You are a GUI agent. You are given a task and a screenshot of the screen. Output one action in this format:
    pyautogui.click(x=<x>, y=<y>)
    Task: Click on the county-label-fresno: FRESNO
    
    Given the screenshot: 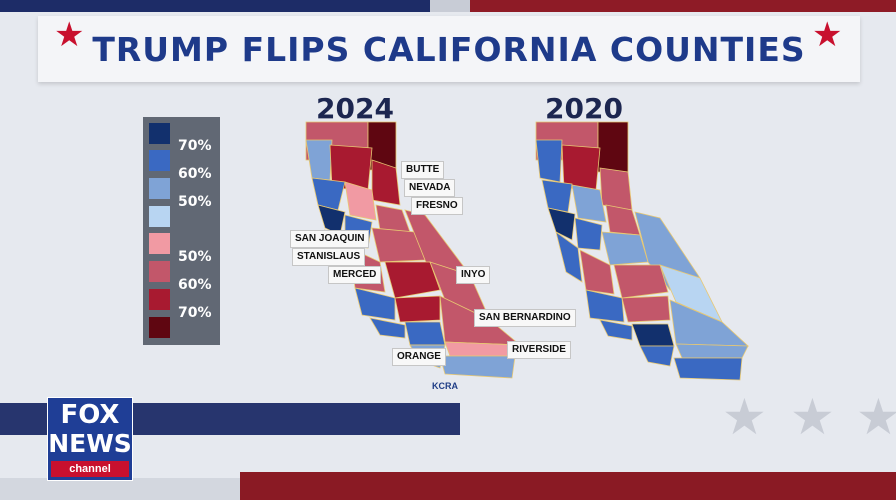 What is the action you would take?
    pyautogui.click(x=437, y=206)
    